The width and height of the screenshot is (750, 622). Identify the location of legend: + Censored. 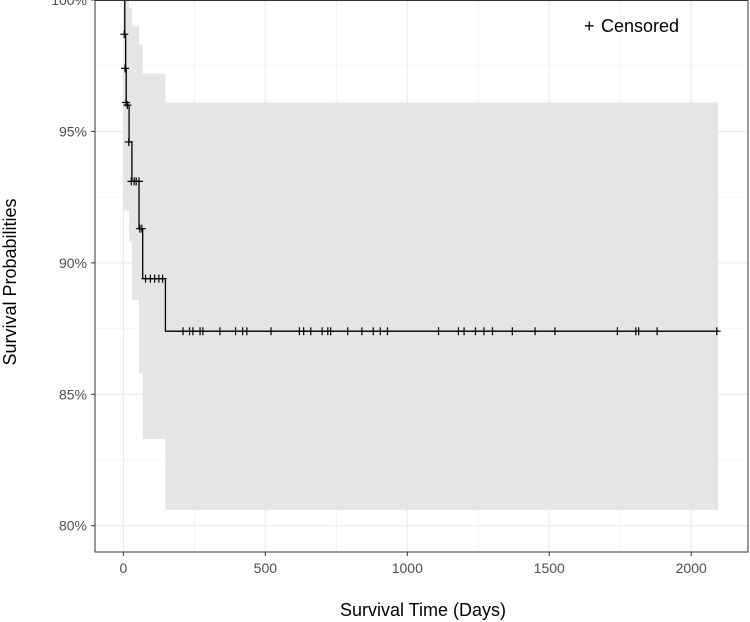
(631, 26).